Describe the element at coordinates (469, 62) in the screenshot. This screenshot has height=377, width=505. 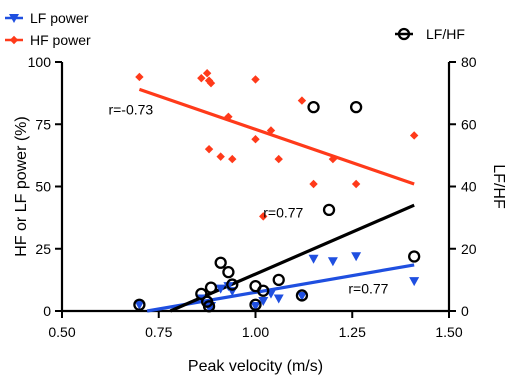
I see `y-right-tick-label: 80` at that location.